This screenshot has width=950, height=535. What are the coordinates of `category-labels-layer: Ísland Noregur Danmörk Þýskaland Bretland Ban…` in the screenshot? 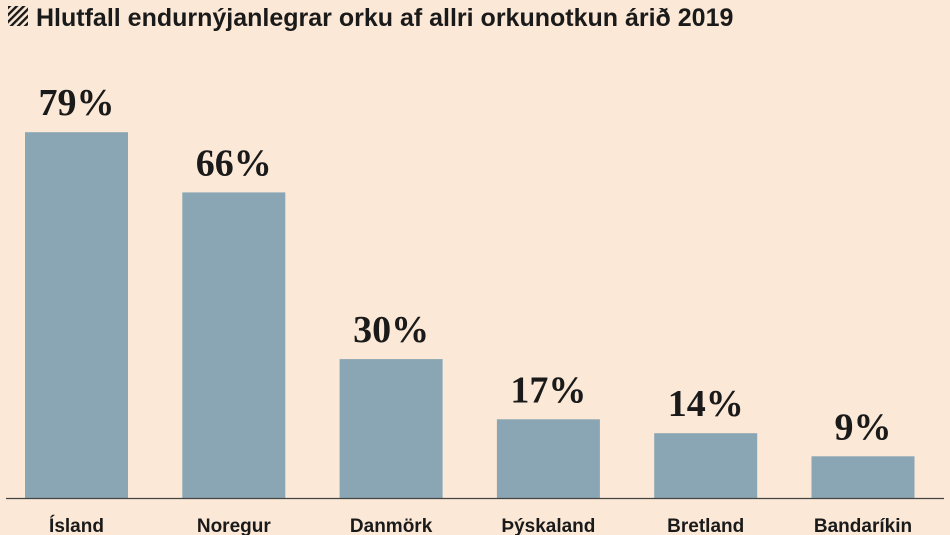 It's located at (480, 525).